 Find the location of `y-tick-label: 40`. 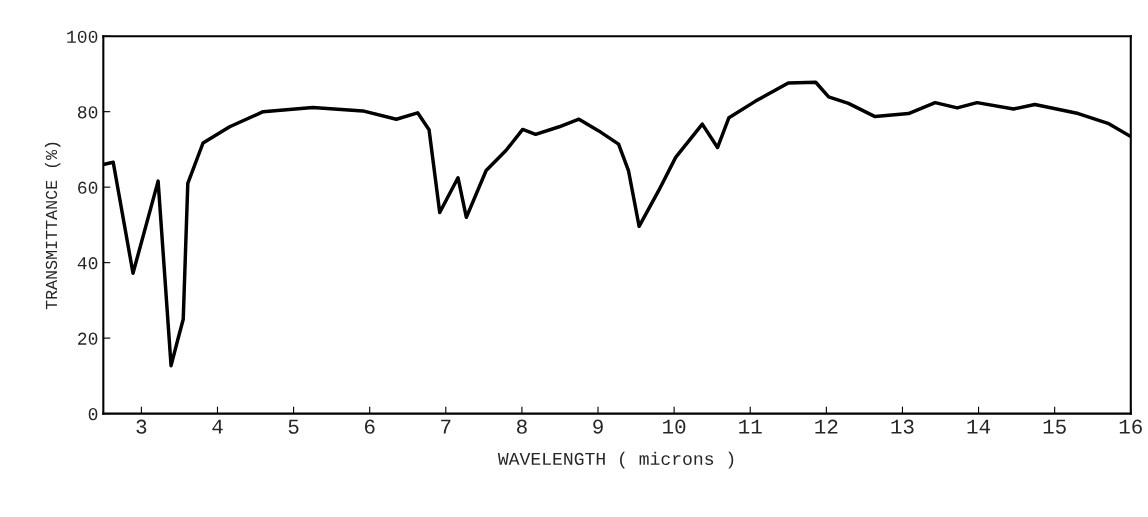

y-tick-label: 40 is located at coordinates (87, 263).